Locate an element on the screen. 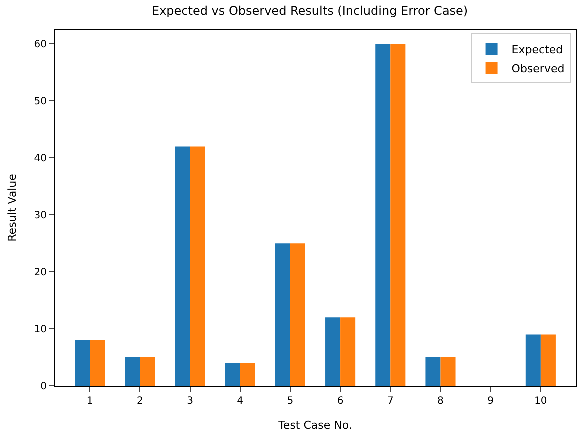 This screenshot has width=585, height=438. x-tick-label: 3 is located at coordinates (190, 401).